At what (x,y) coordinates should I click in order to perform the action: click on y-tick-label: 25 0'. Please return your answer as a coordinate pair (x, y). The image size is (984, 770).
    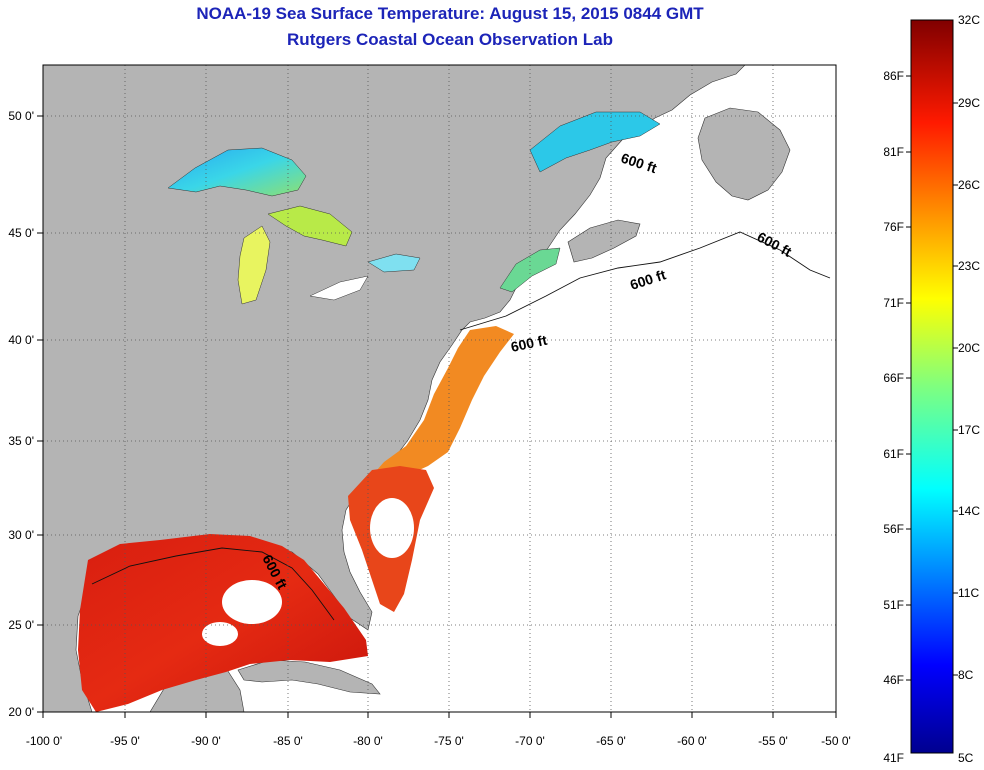
    Looking at the image, I should click on (21, 625).